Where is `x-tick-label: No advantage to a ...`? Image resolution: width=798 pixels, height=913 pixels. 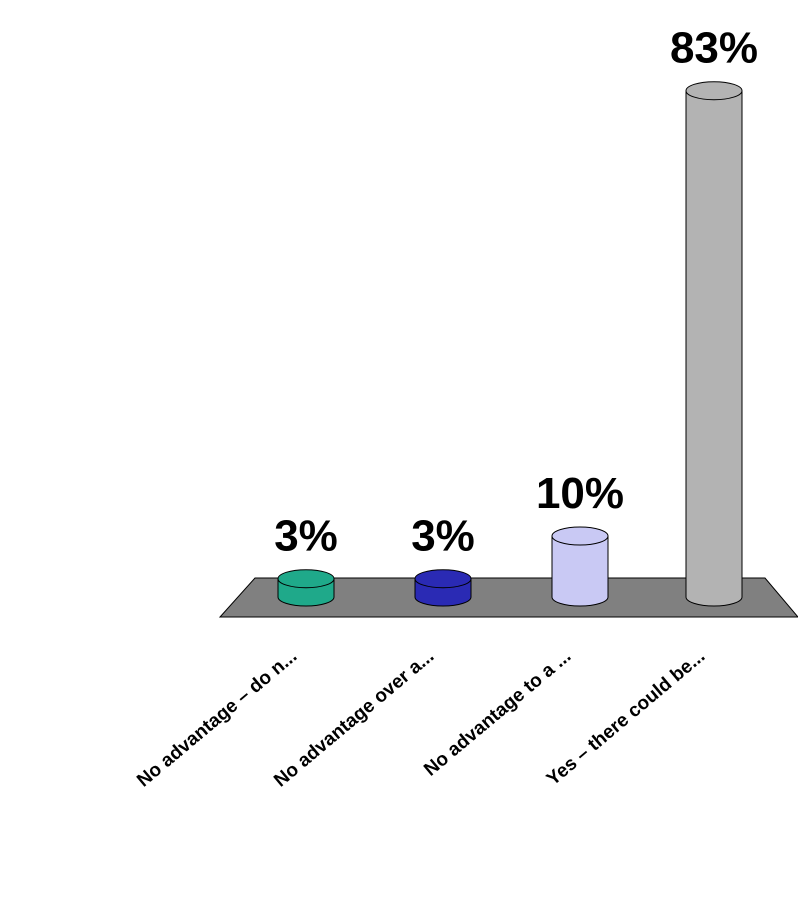
x-tick-label: No advantage to a ... is located at coordinates (497, 713).